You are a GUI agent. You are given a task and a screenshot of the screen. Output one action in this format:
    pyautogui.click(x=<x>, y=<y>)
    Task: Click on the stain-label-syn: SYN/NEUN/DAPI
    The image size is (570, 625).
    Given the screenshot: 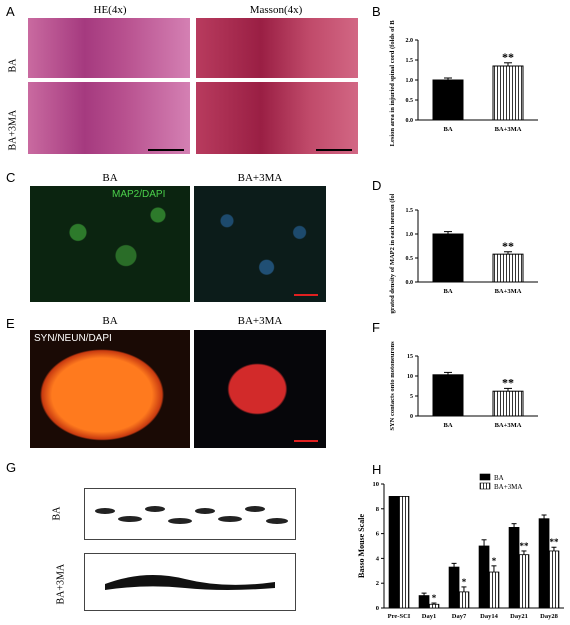 What is the action you would take?
    pyautogui.click(x=73, y=338)
    